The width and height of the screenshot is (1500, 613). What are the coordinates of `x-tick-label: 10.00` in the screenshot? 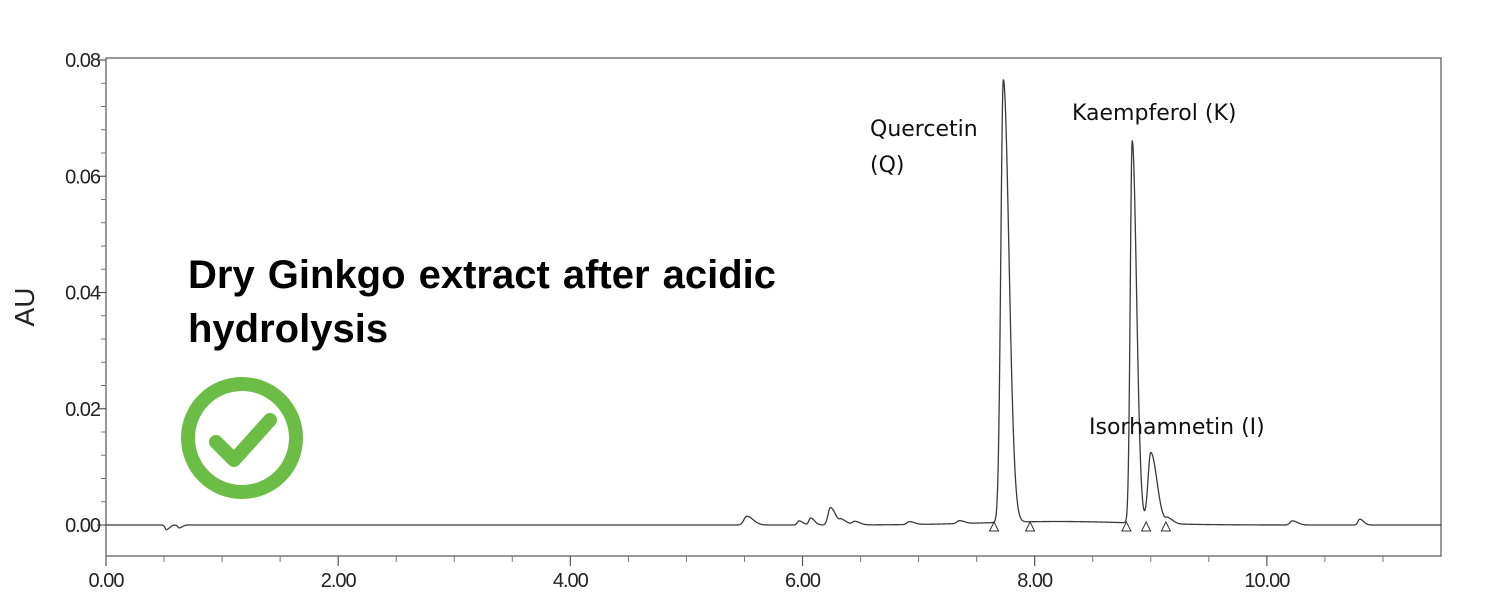 It's located at (1267, 581).